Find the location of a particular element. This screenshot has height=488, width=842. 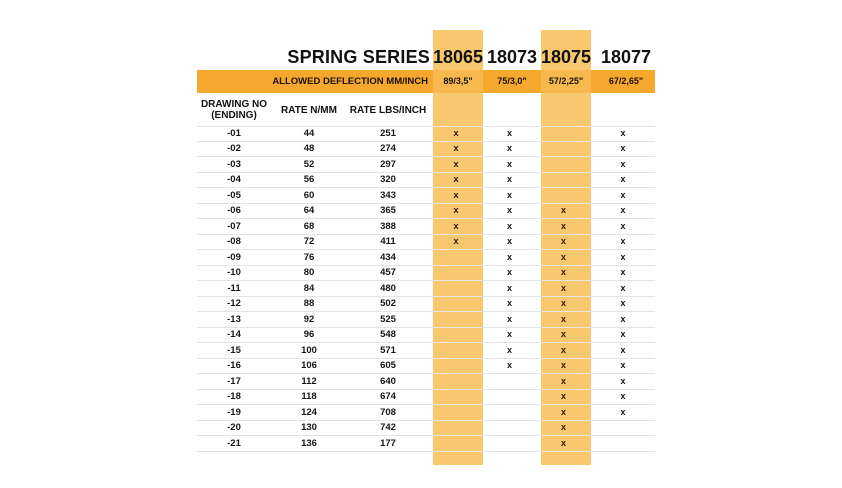

drawing-no-cell: -10 is located at coordinates (234, 272).